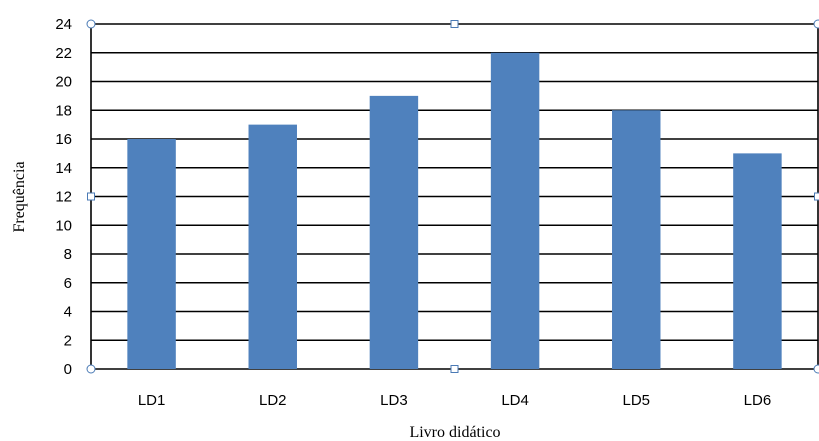 The width and height of the screenshot is (819, 441). What do you see at coordinates (68, 369) in the screenshot?
I see `y-tick-label: 0` at bounding box center [68, 369].